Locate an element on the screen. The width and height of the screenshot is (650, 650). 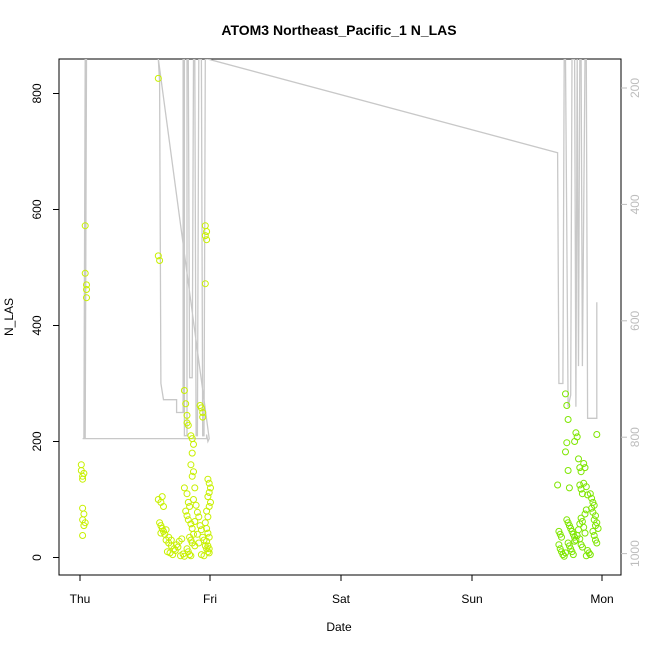
y2-tick-label: 800 is located at coordinates (635, 437).